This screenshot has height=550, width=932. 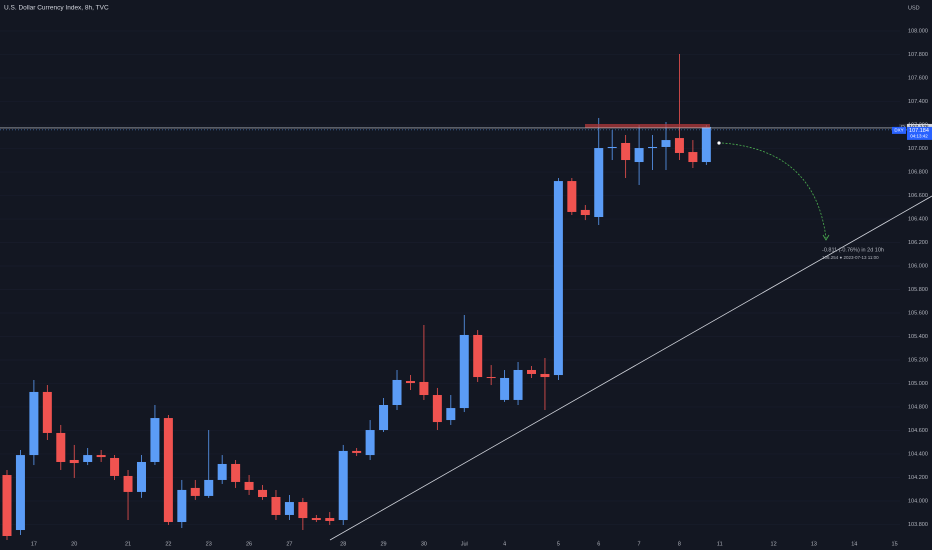 What do you see at coordinates (918, 360) in the screenshot?
I see `y-tick-label: 105.200` at bounding box center [918, 360].